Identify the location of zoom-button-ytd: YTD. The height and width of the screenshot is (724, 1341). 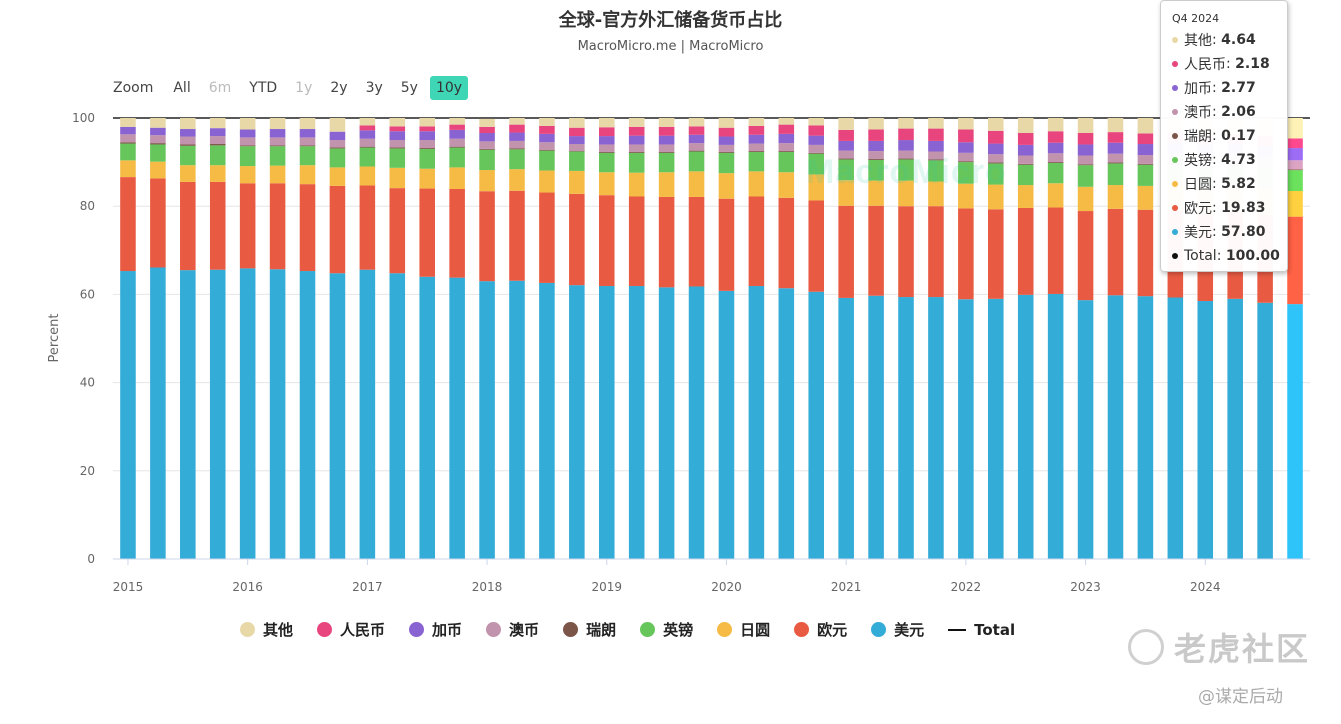
(263, 88).